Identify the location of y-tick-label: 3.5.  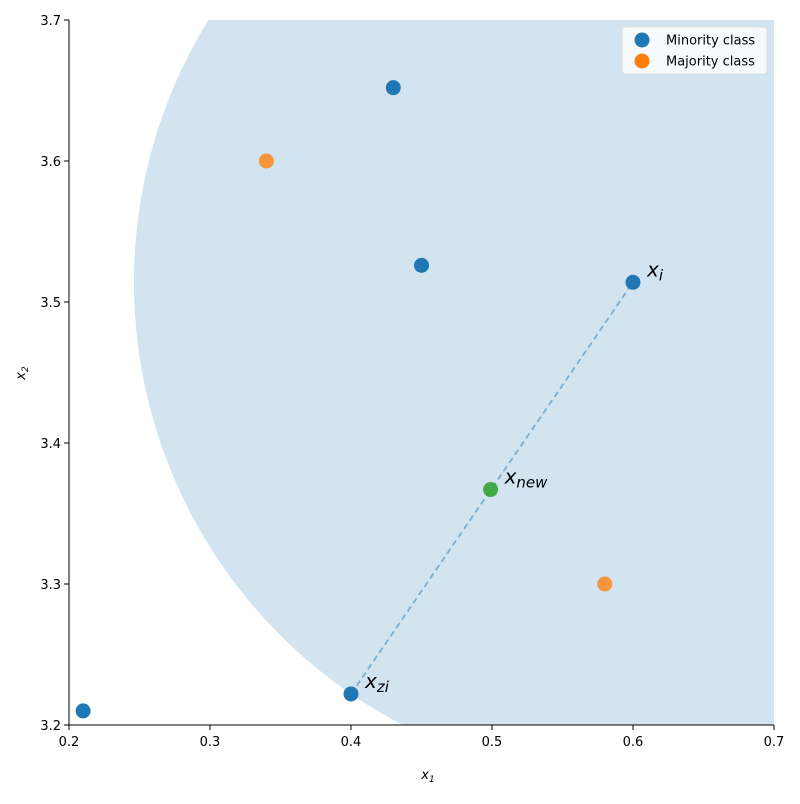
(50, 303).